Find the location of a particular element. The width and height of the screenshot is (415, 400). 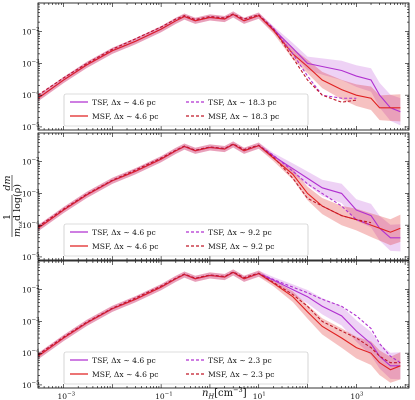

x-tick-label: 10−1 is located at coordinates (164, 396).